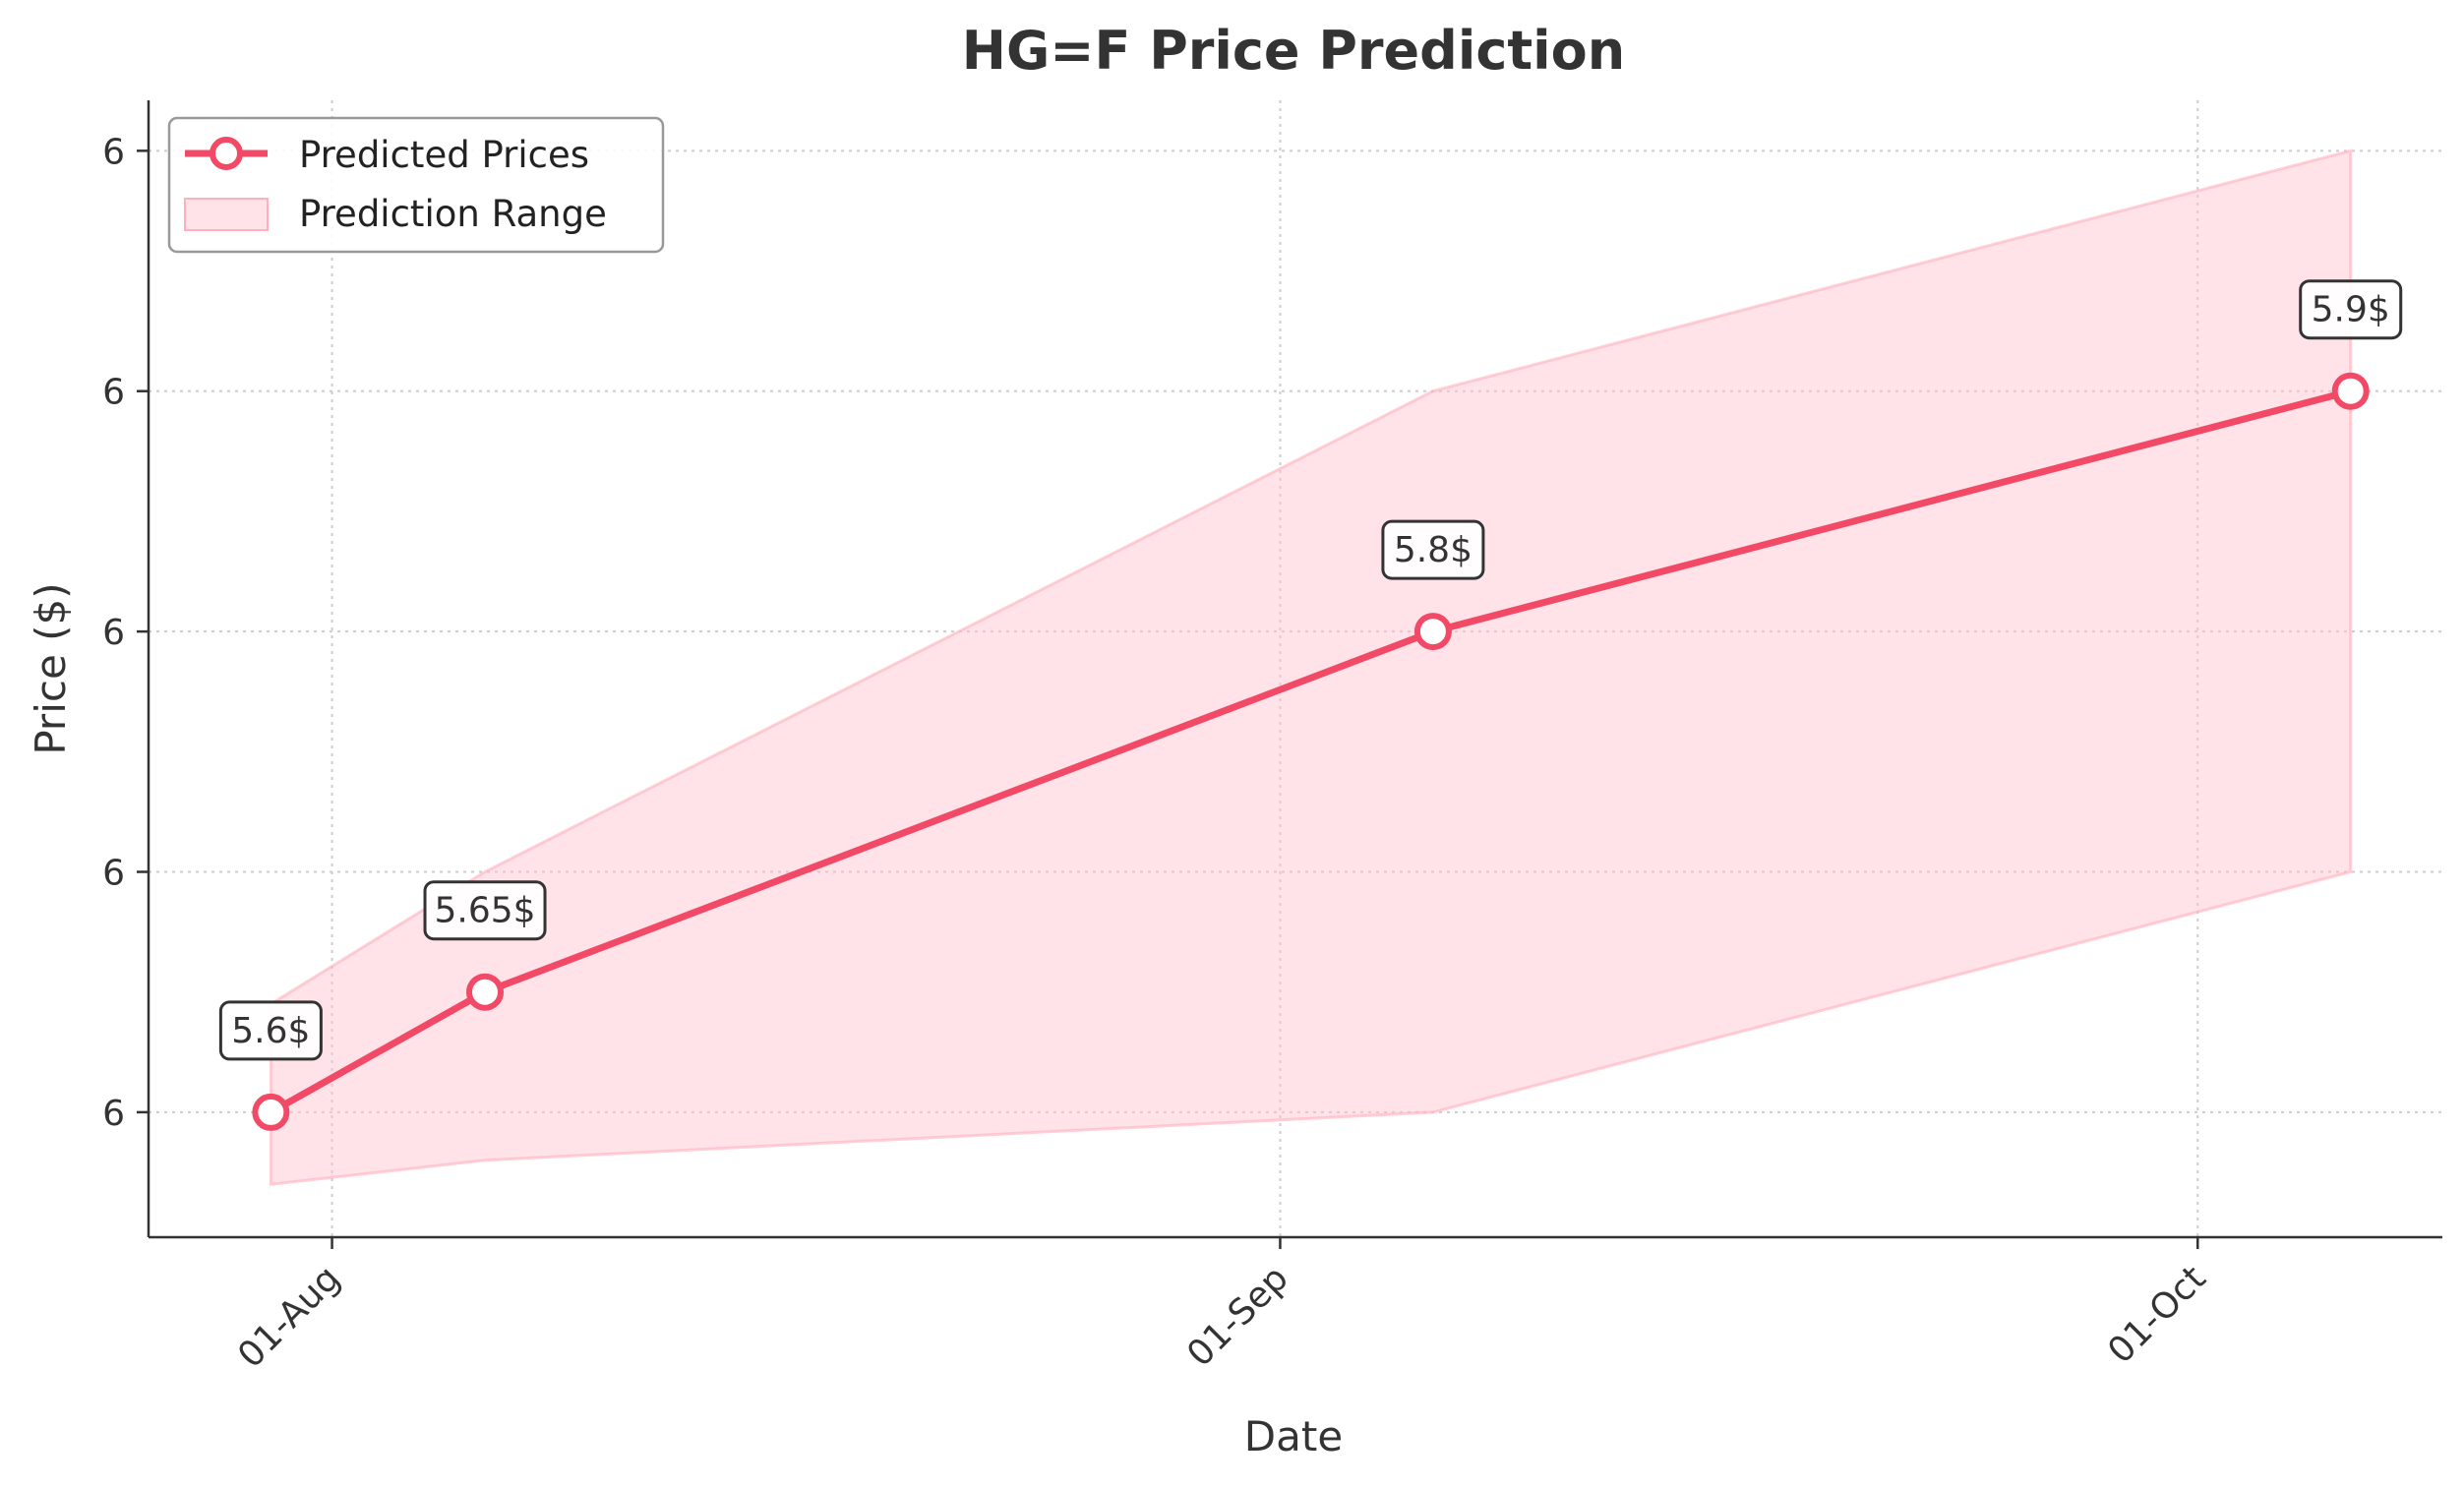 Image resolution: width=2464 pixels, height=1488 pixels. Describe the element at coordinates (126, 633) in the screenshot. I see `y-ticks: 6 6 6 6 6` at that location.